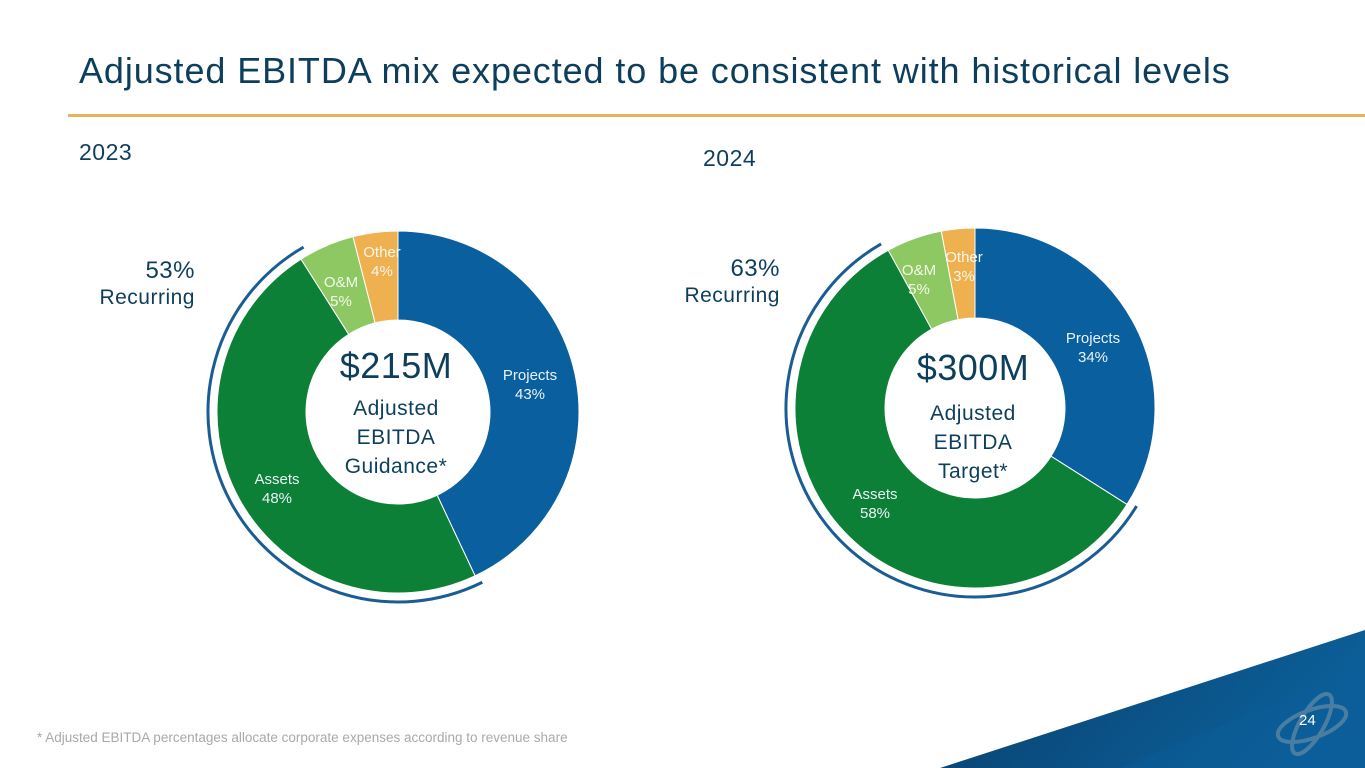 This screenshot has width=1365, height=768. What do you see at coordinates (755, 268) in the screenshot?
I see `recurring-pct: 63%` at bounding box center [755, 268].